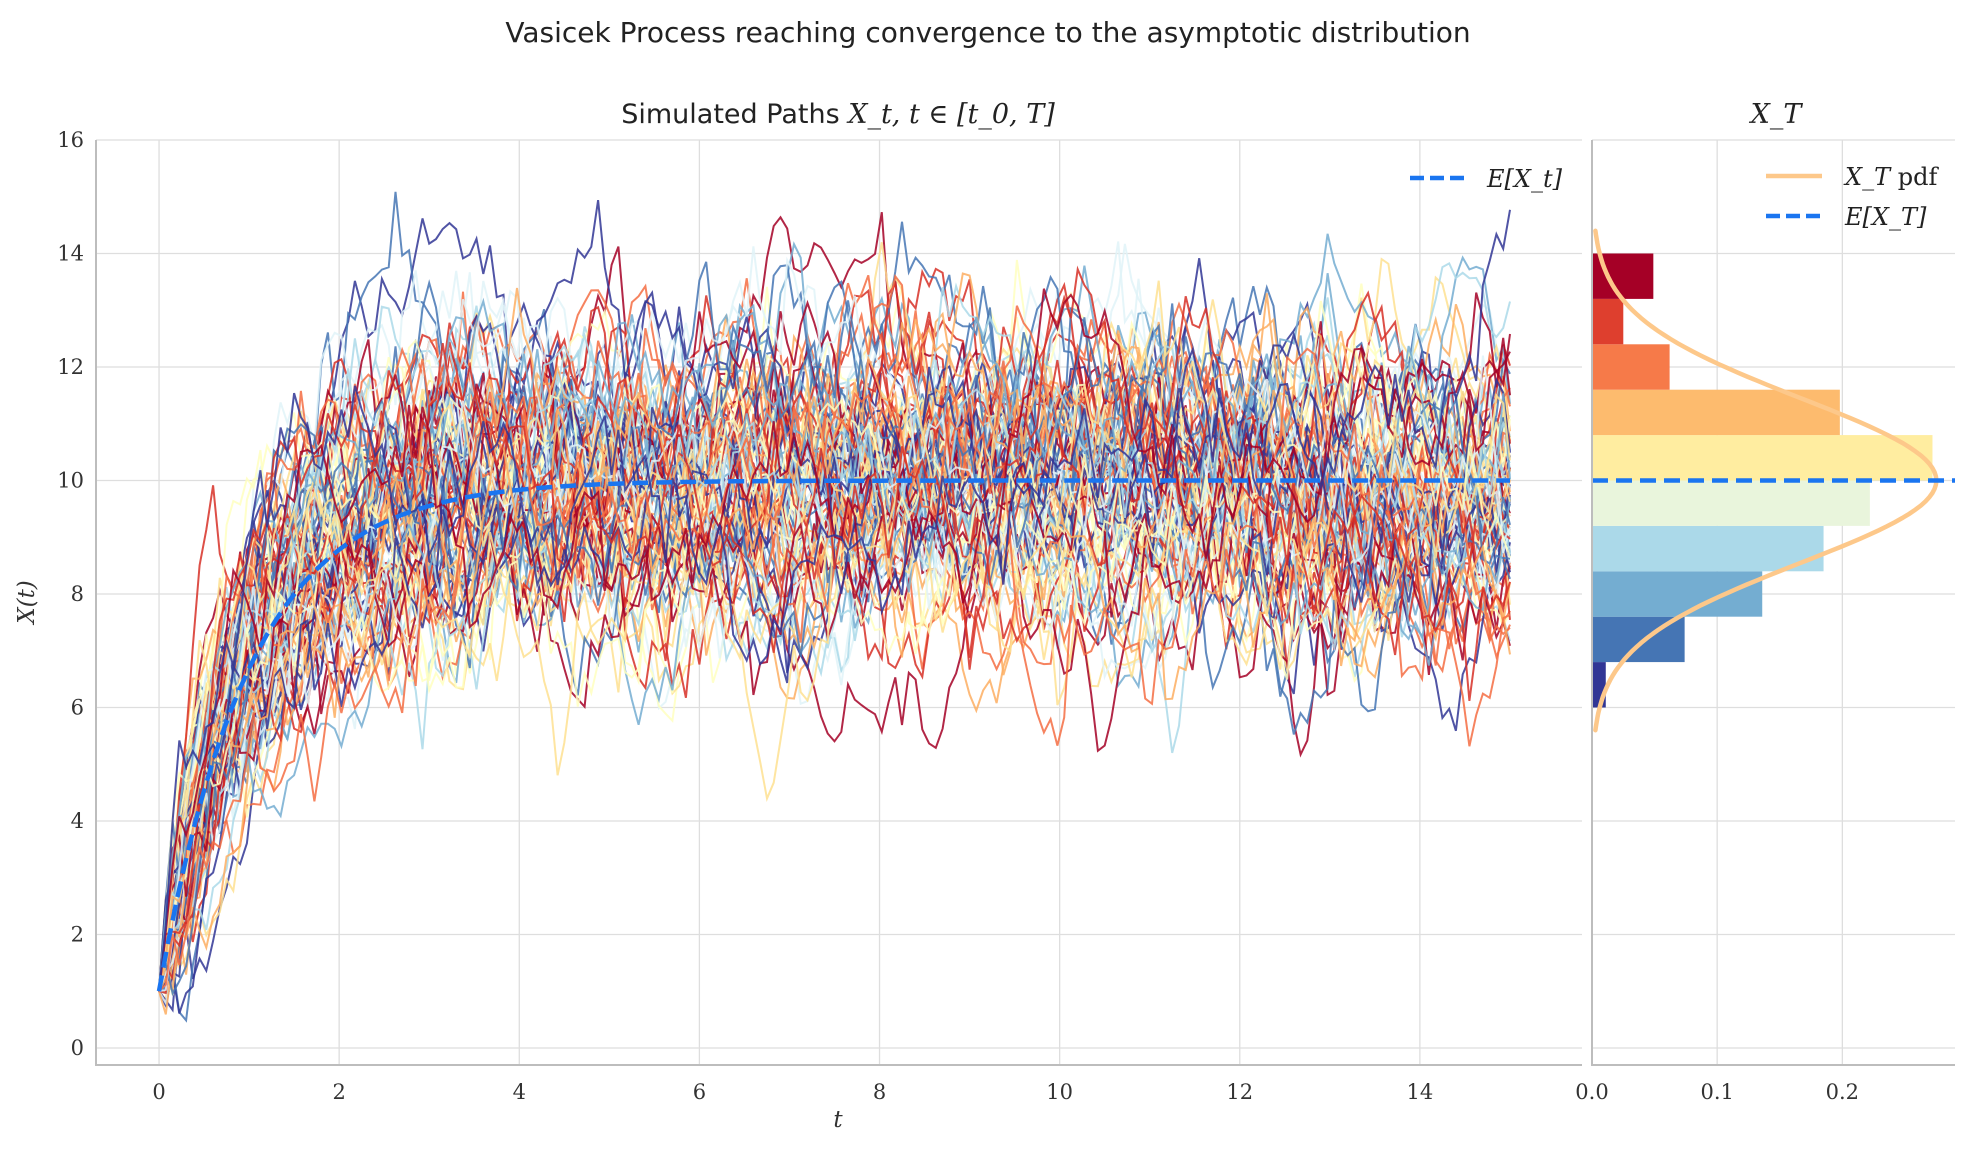 Image resolution: width=1976 pixels, height=1154 pixels. I want to click on x-tick-label: 14, so click(1420, 1092).